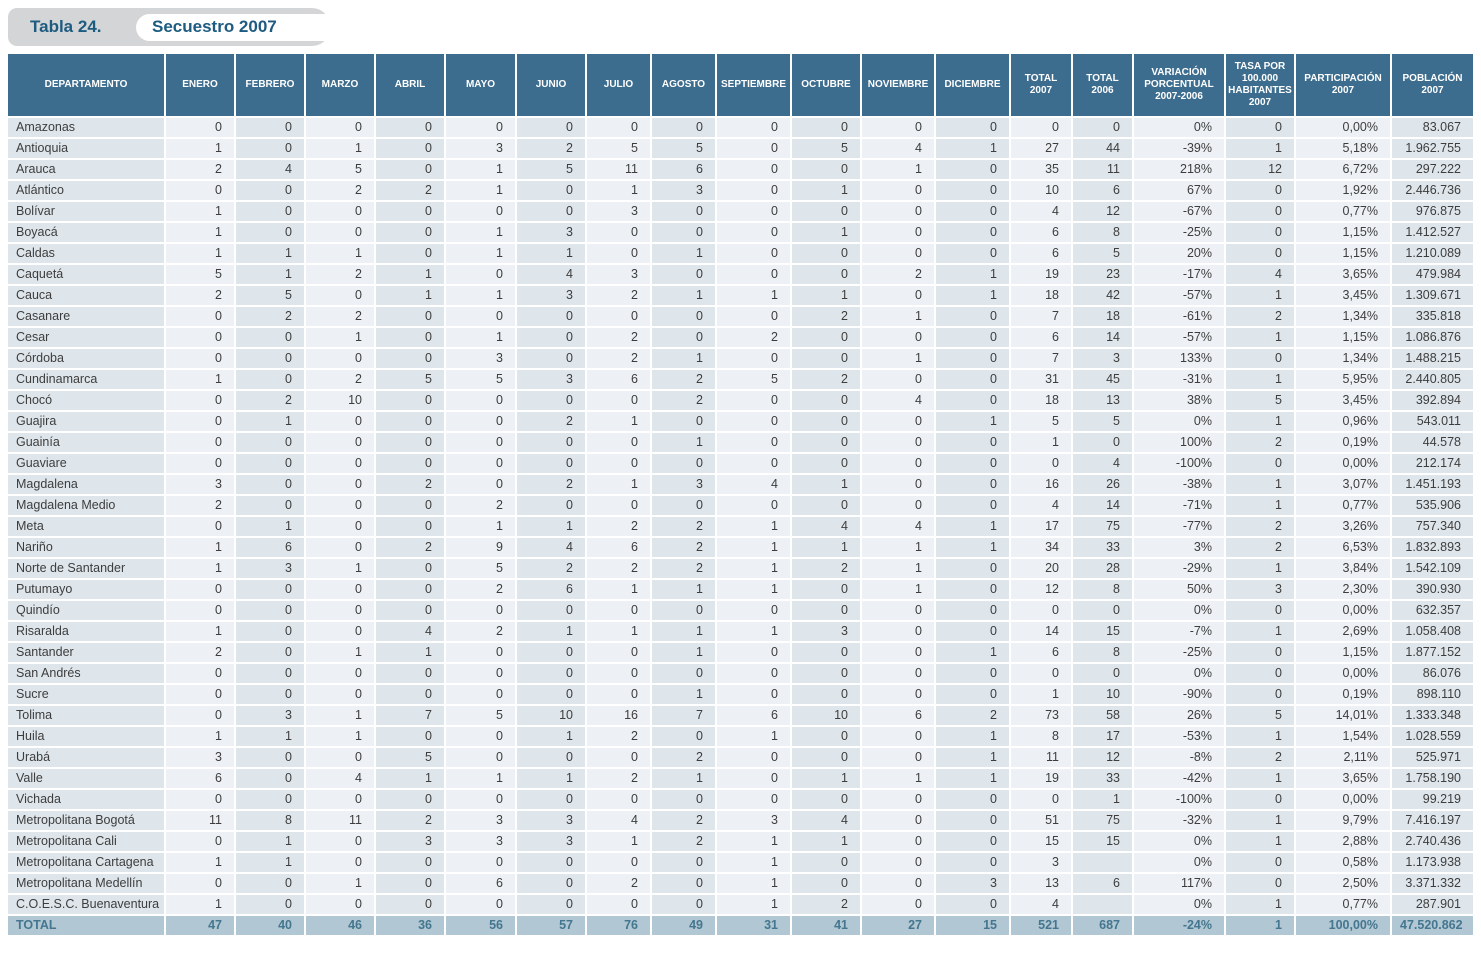 This screenshot has height=969, width=1481. Describe the element at coordinates (1343, 149) in the screenshot. I see `table-cell: 5,18%` at that location.